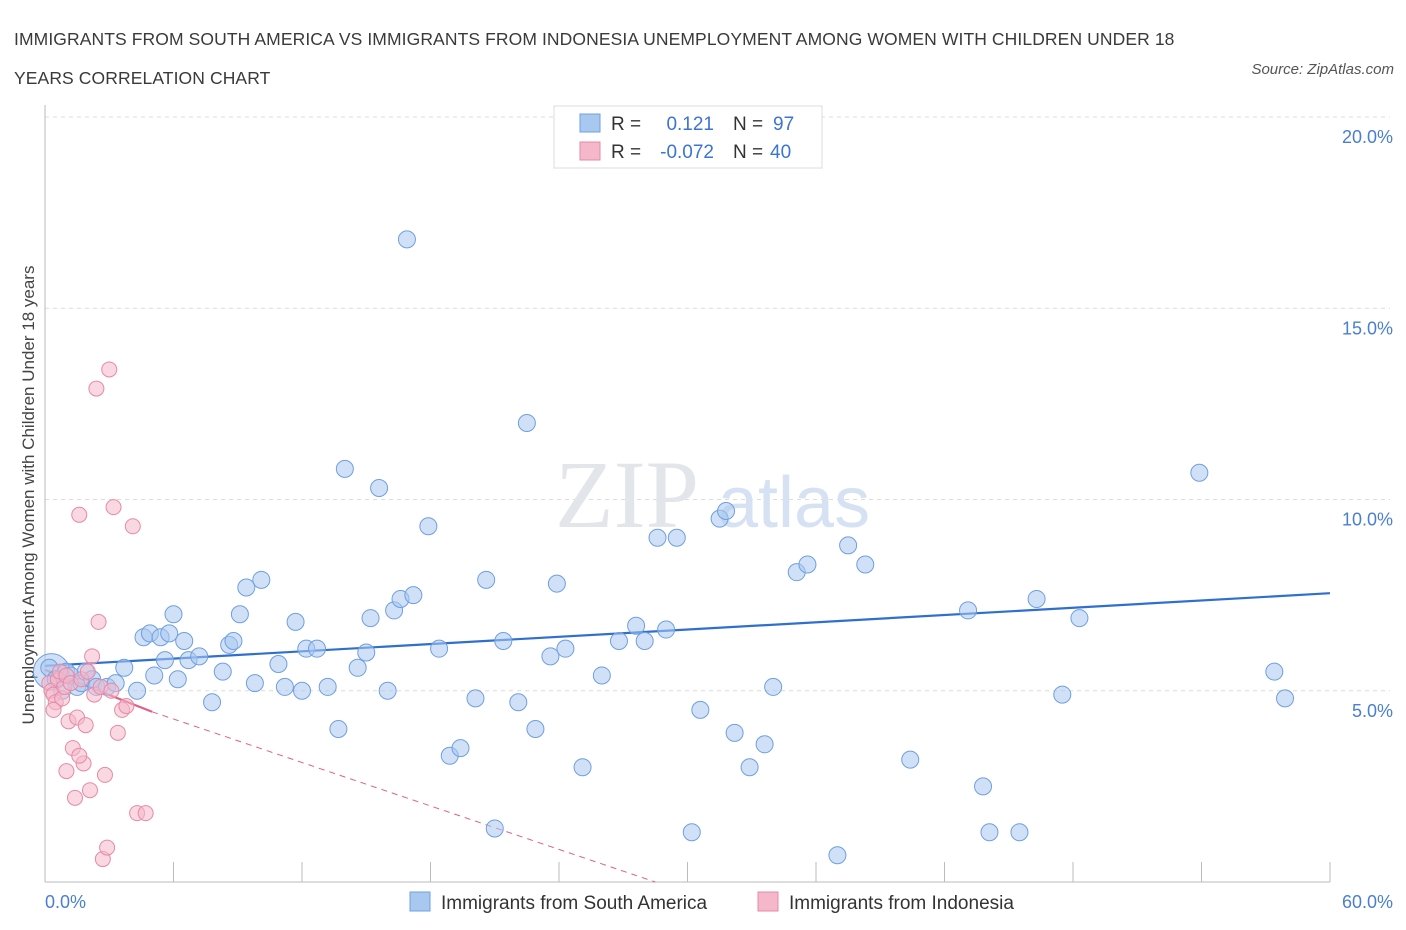  I want to click on bottom-legend-swatch-south-america, so click(420, 901).